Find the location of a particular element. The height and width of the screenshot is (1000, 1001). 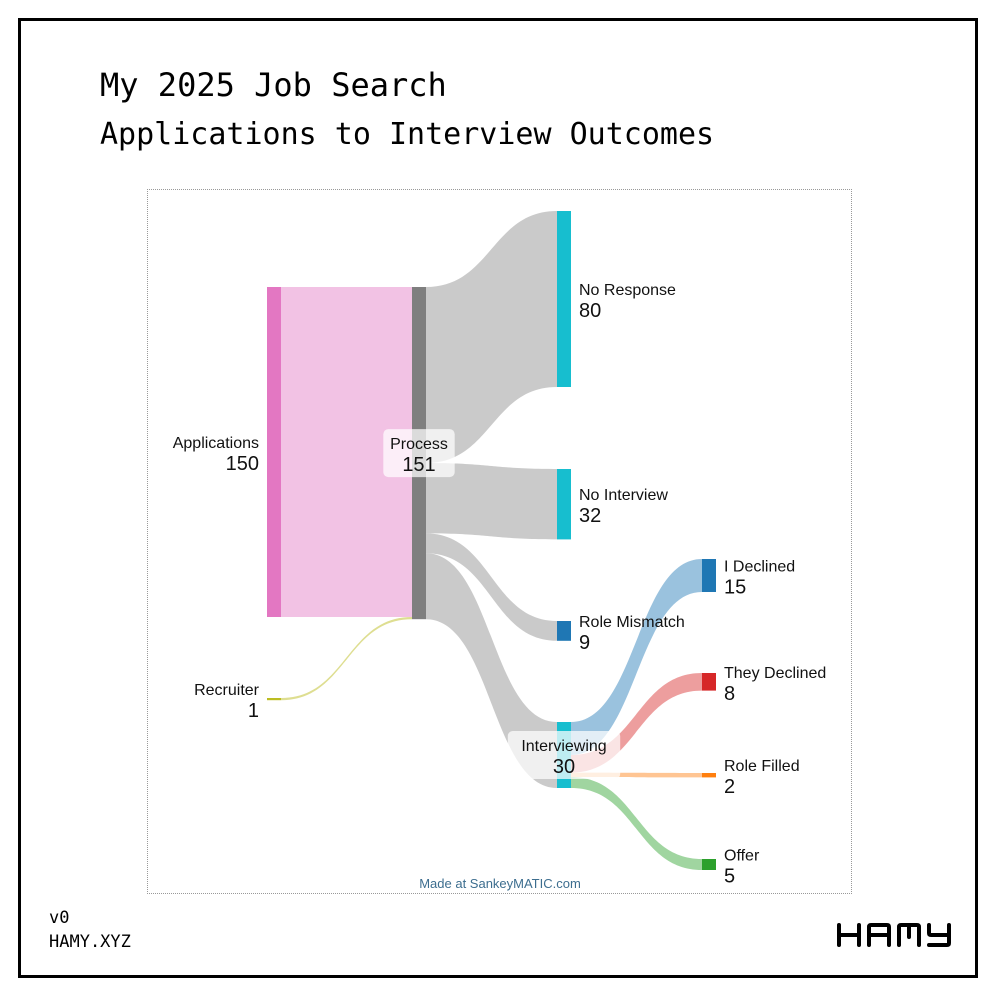

flow-process-to-no-response is located at coordinates (491, 337).